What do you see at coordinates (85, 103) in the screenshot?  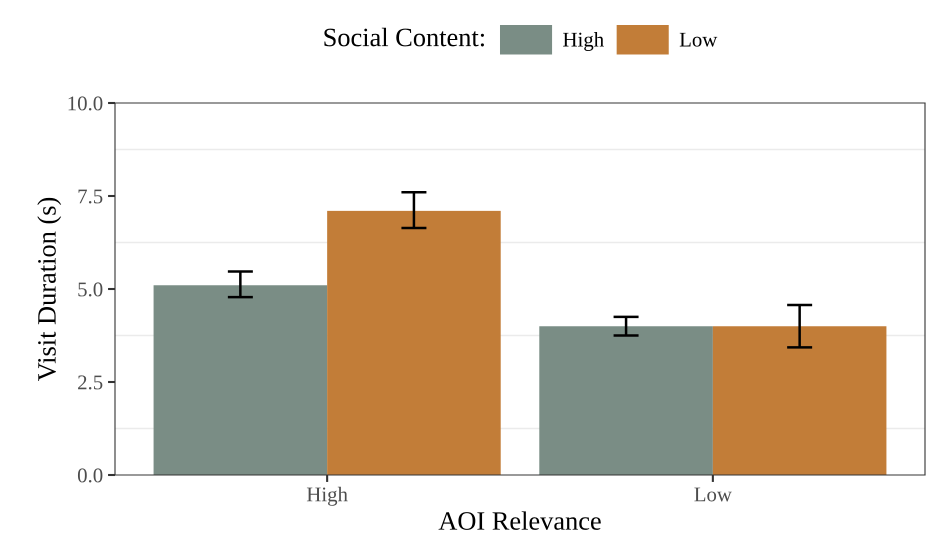 I see `y-tick-label: 10.0` at bounding box center [85, 103].